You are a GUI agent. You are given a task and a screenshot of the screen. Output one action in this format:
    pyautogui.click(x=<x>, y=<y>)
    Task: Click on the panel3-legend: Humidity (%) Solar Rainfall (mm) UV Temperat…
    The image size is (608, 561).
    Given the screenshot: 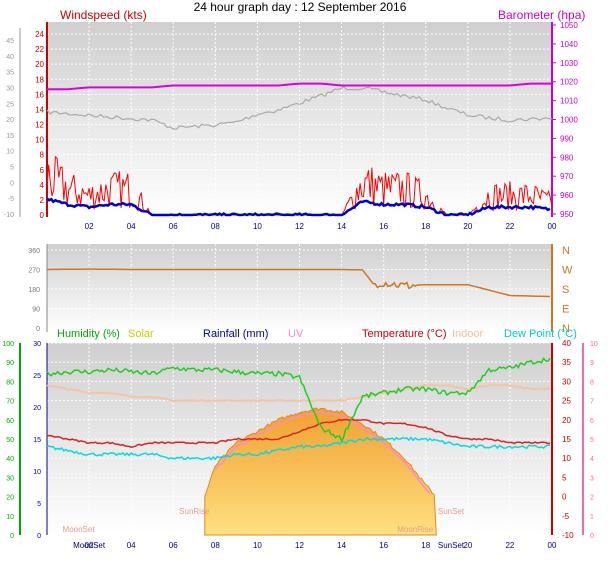 What is the action you would take?
    pyautogui.click(x=317, y=334)
    